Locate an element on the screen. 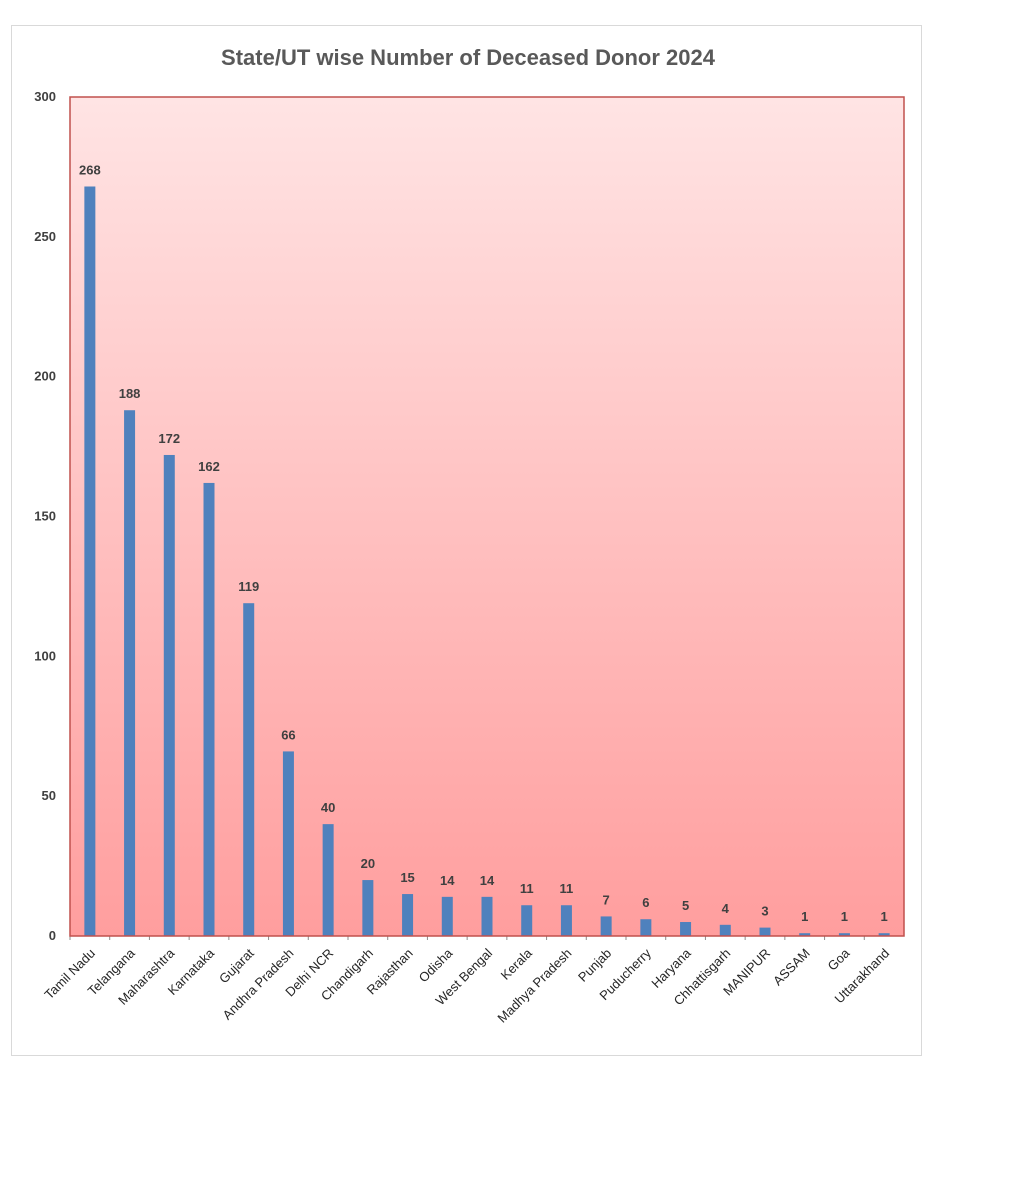  data-label: 15 is located at coordinates (407, 877).